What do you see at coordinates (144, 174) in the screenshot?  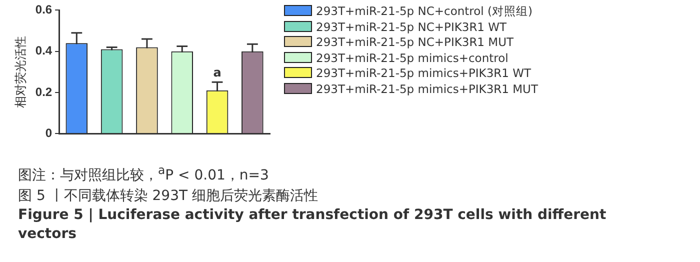 I see `text: 图注：与对照组比较，$^{a}$P < 0.01，n=3` at bounding box center [144, 174].